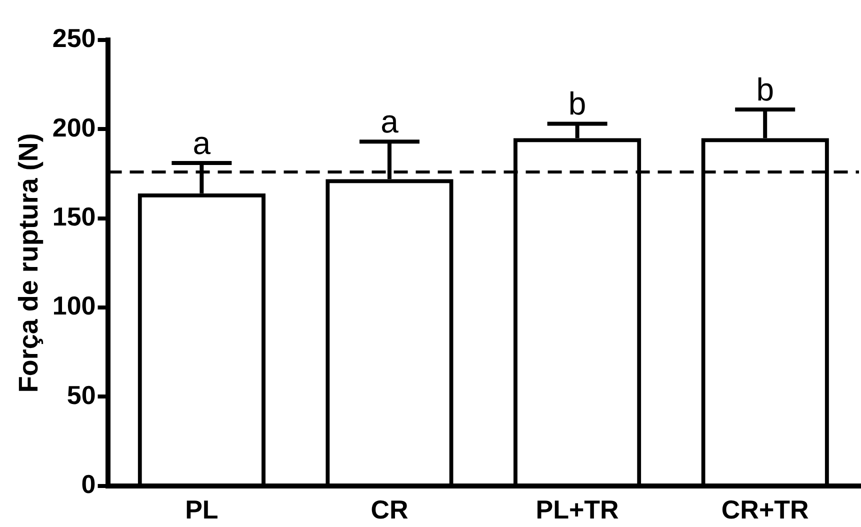 The image size is (861, 527). What do you see at coordinates (765, 509) in the screenshot?
I see `x-tick-label: CR+TR` at bounding box center [765, 509].